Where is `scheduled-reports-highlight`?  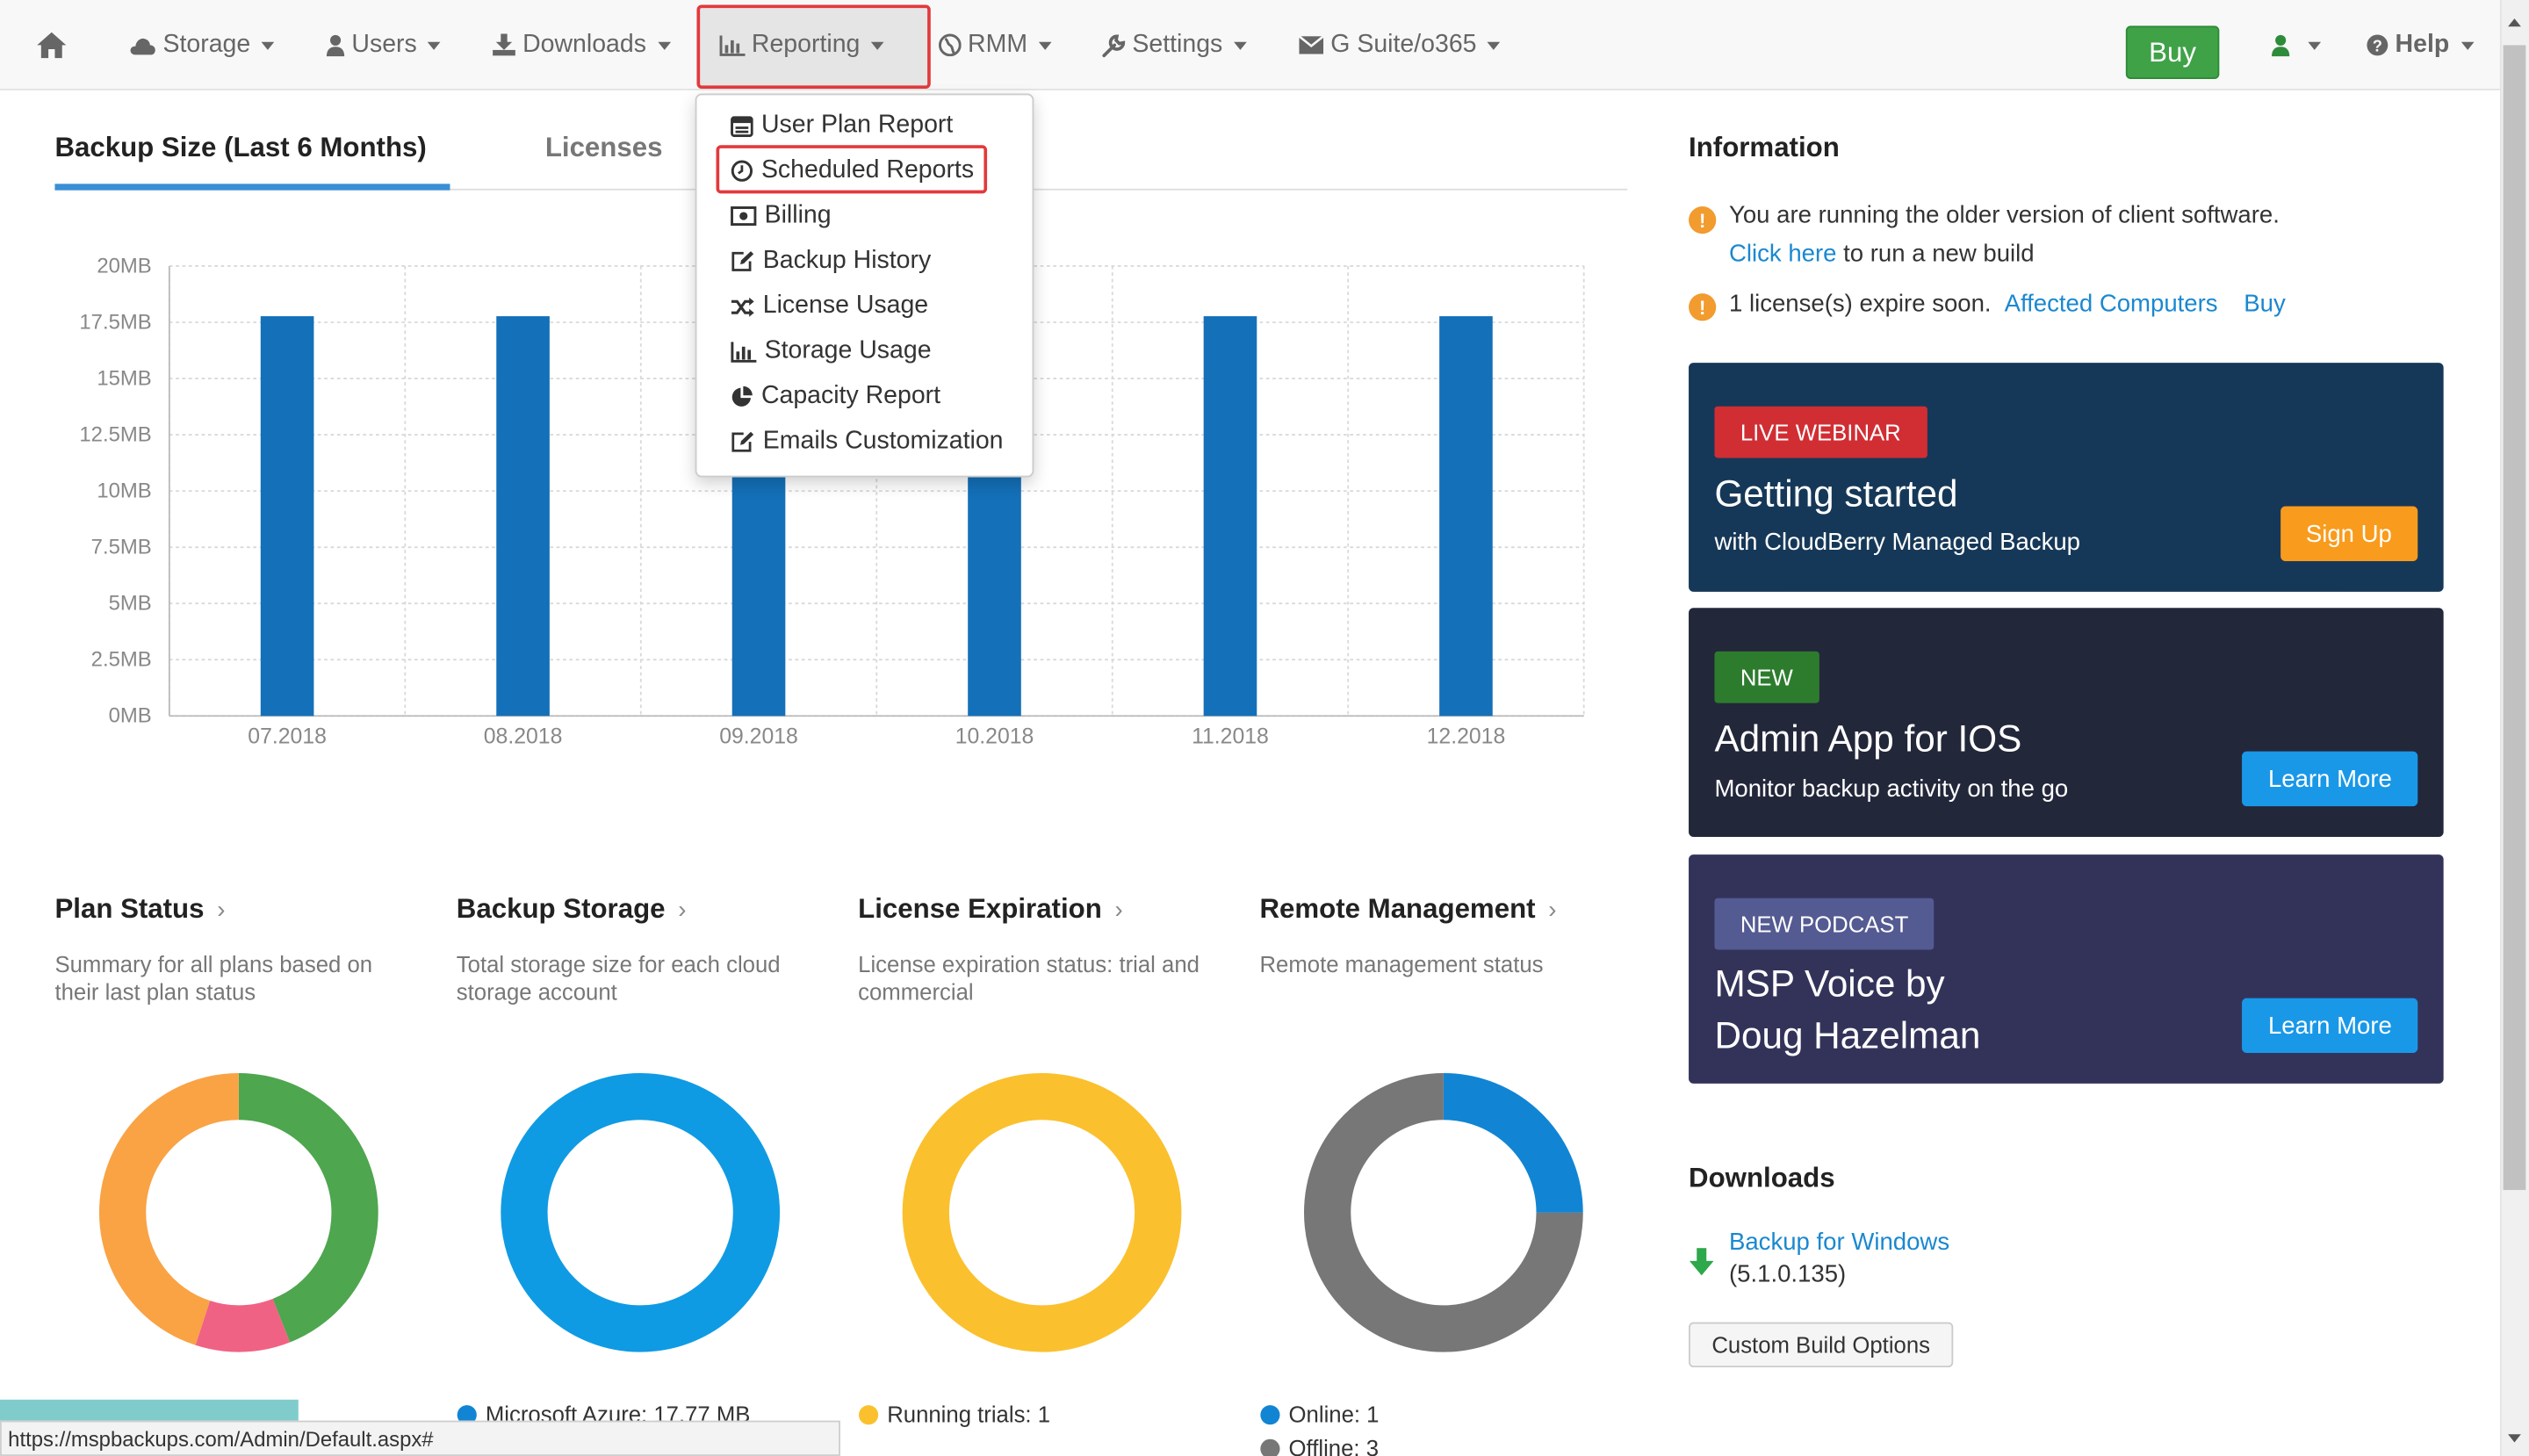
scheduled-reports-highlight is located at coordinates (852, 169).